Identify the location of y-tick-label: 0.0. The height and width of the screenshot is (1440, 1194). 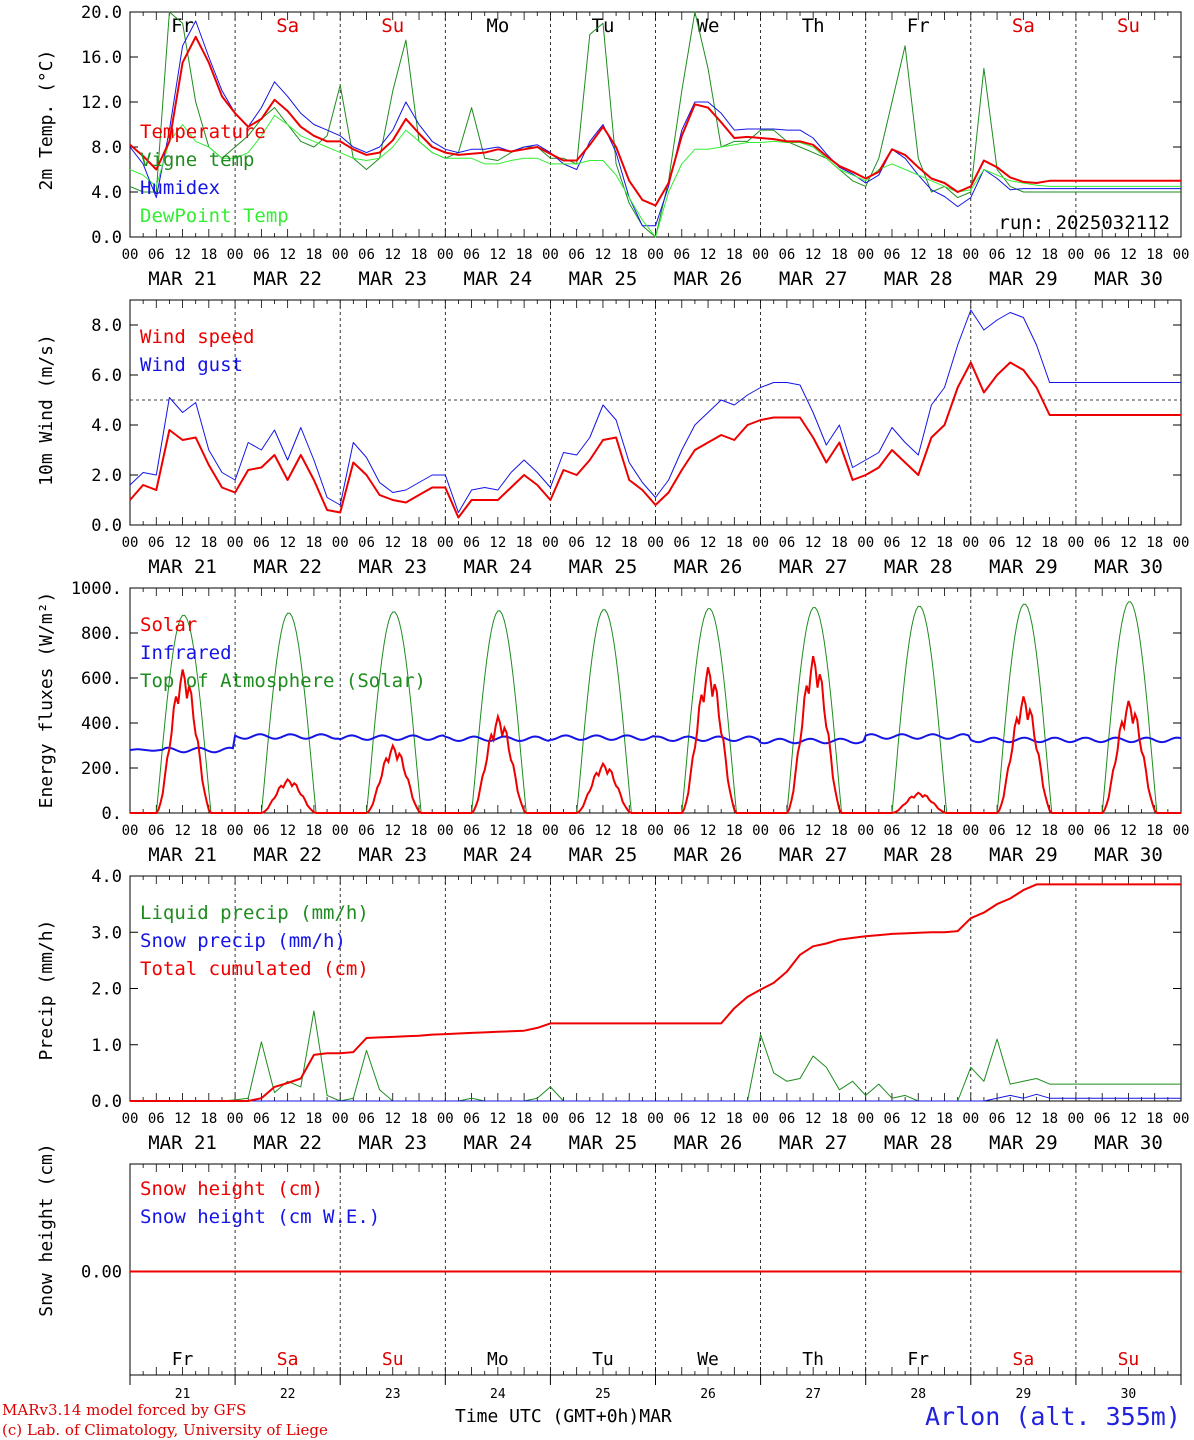
(106, 526).